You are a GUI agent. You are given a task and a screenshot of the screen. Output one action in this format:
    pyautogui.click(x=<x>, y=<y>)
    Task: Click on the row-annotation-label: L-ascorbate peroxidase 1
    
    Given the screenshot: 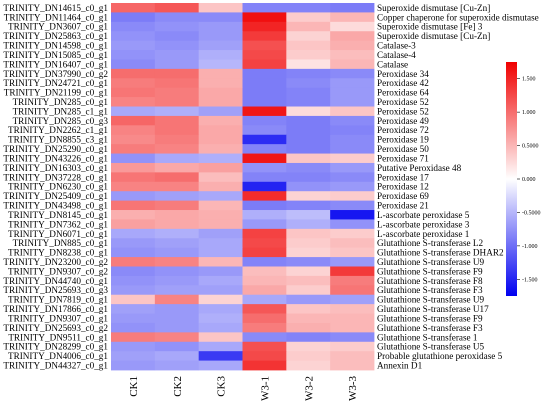 What is the action you would take?
    pyautogui.click(x=423, y=234)
    